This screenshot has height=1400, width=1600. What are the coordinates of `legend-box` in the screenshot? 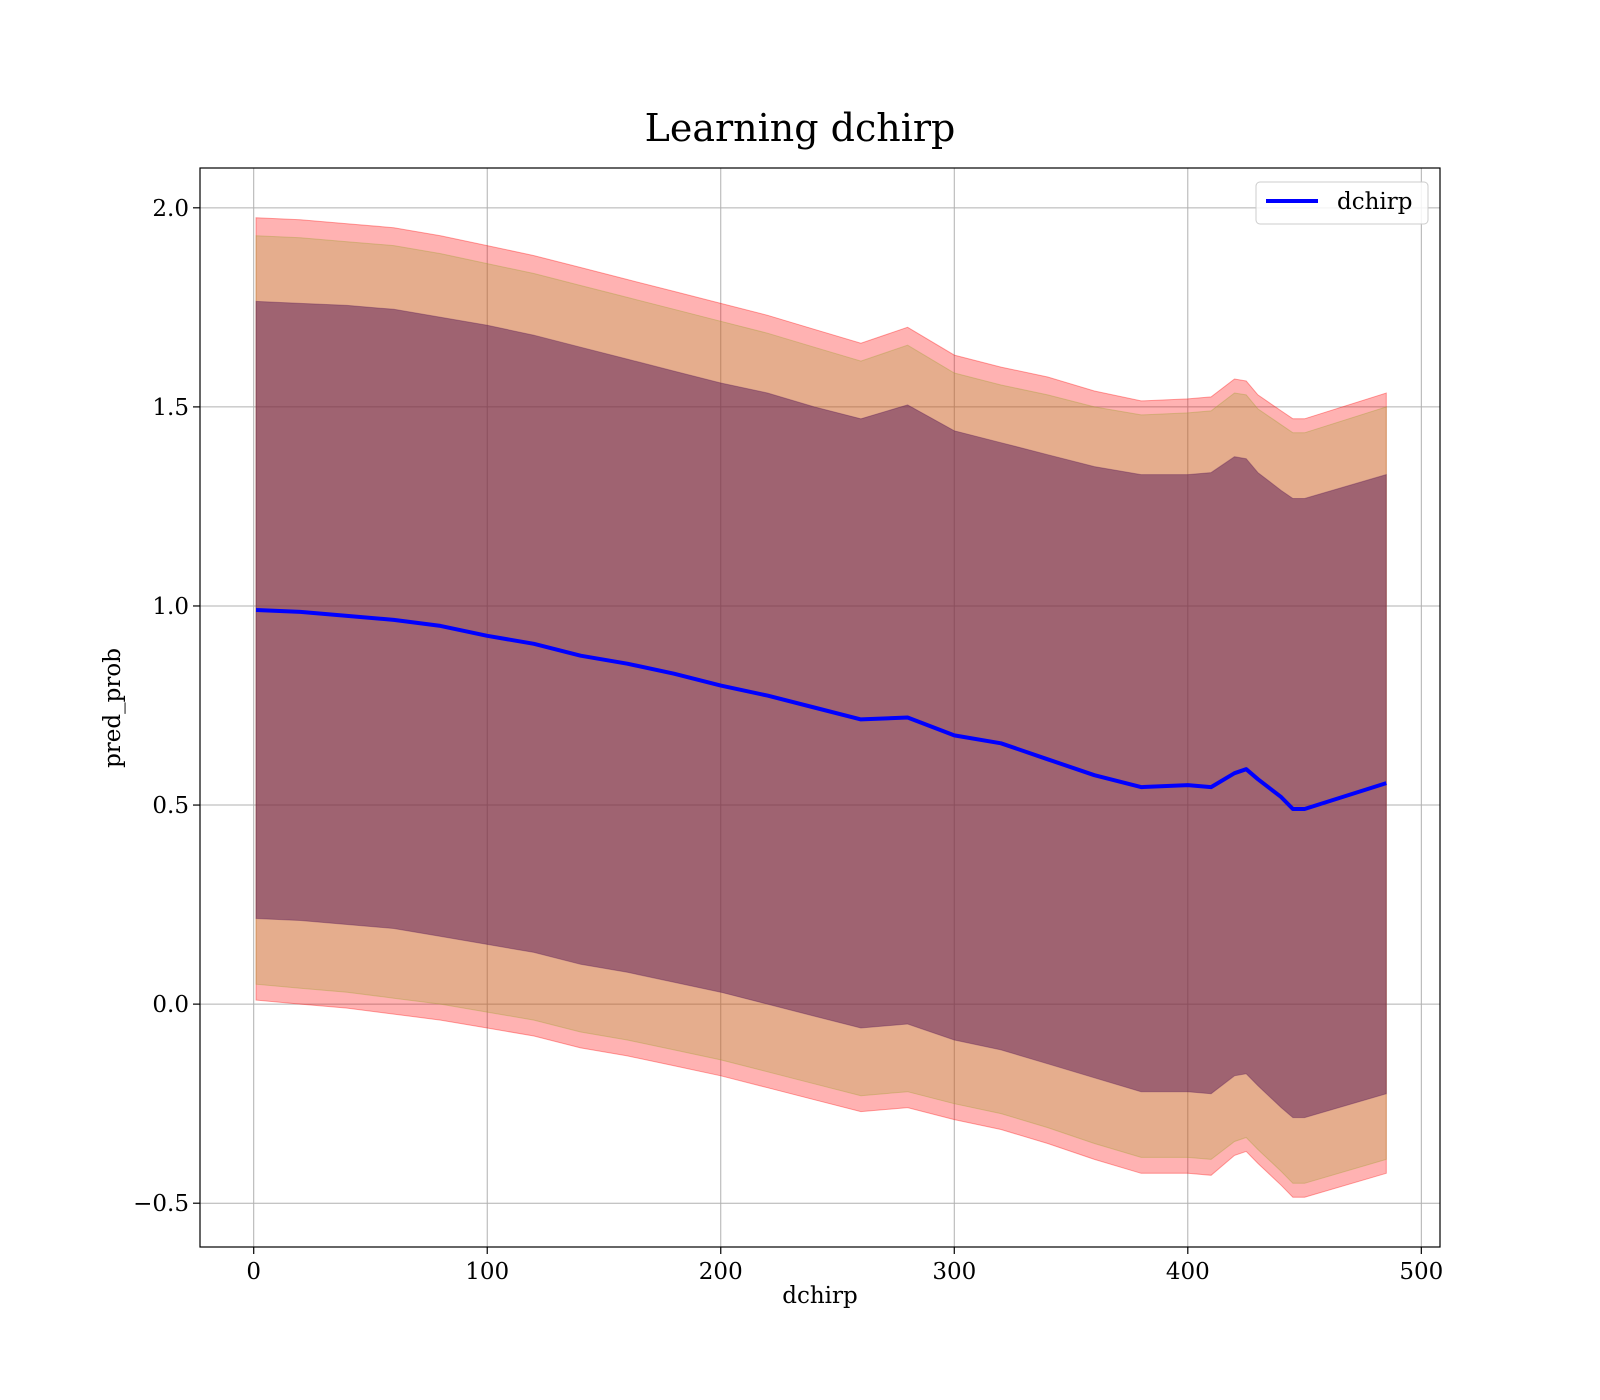 It's located at (1342, 203).